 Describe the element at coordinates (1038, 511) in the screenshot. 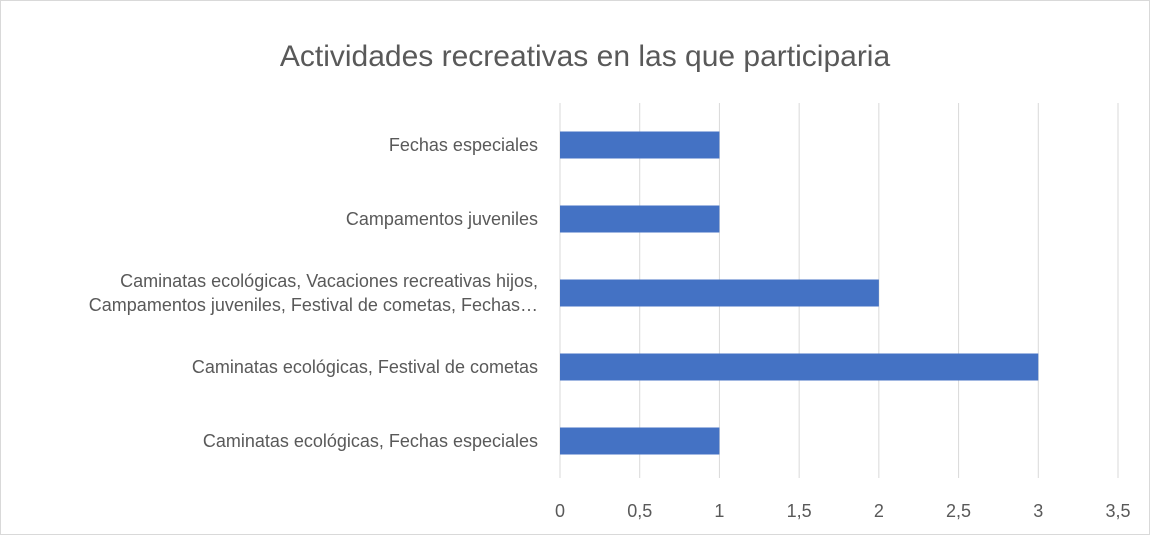

I see `x-tick-label: 3` at that location.